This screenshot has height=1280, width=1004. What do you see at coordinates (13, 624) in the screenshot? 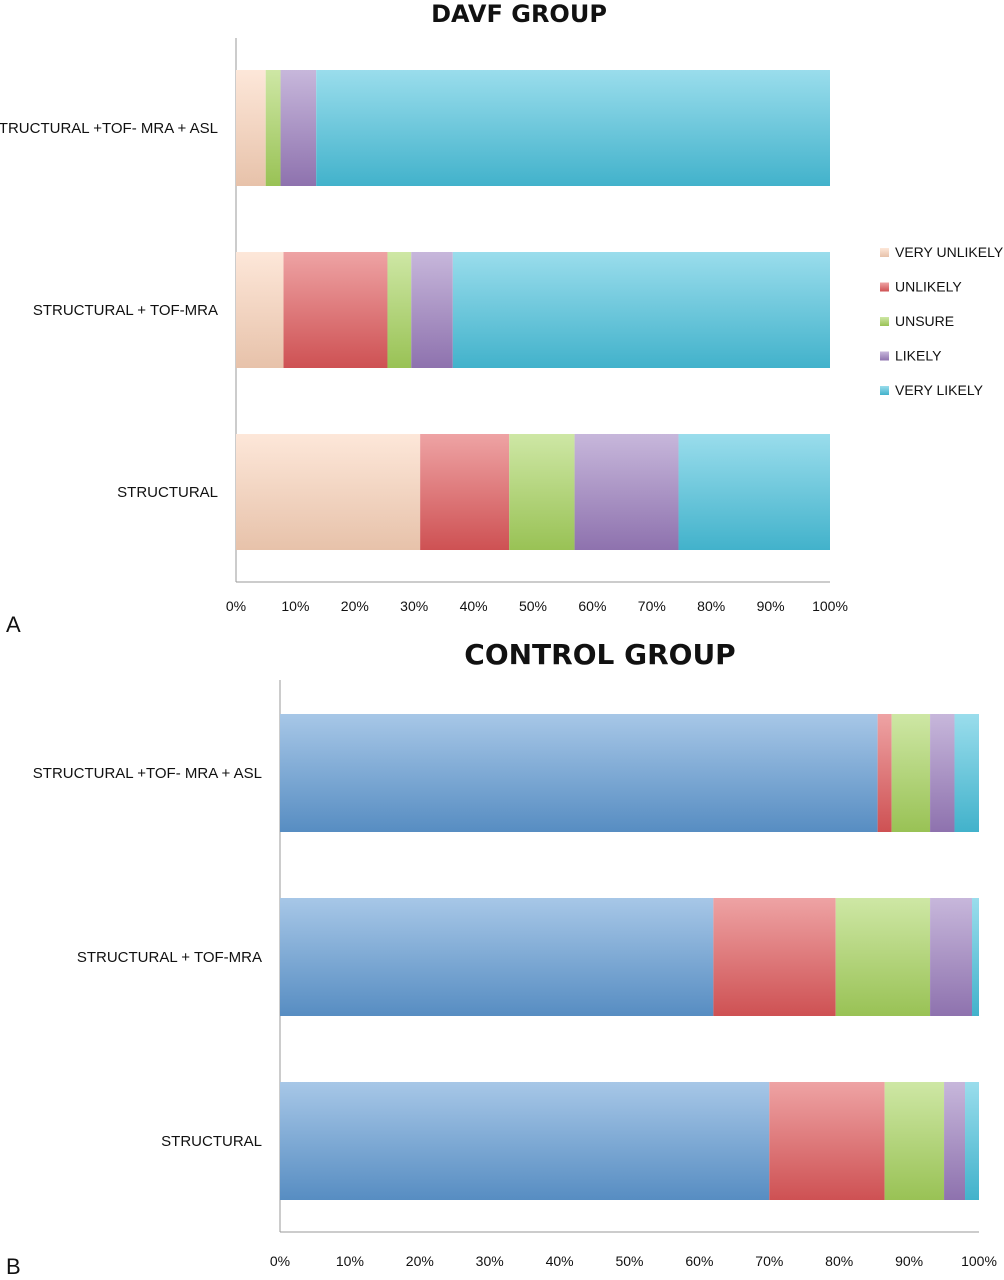
I see `panel-label-a: A` at bounding box center [13, 624].